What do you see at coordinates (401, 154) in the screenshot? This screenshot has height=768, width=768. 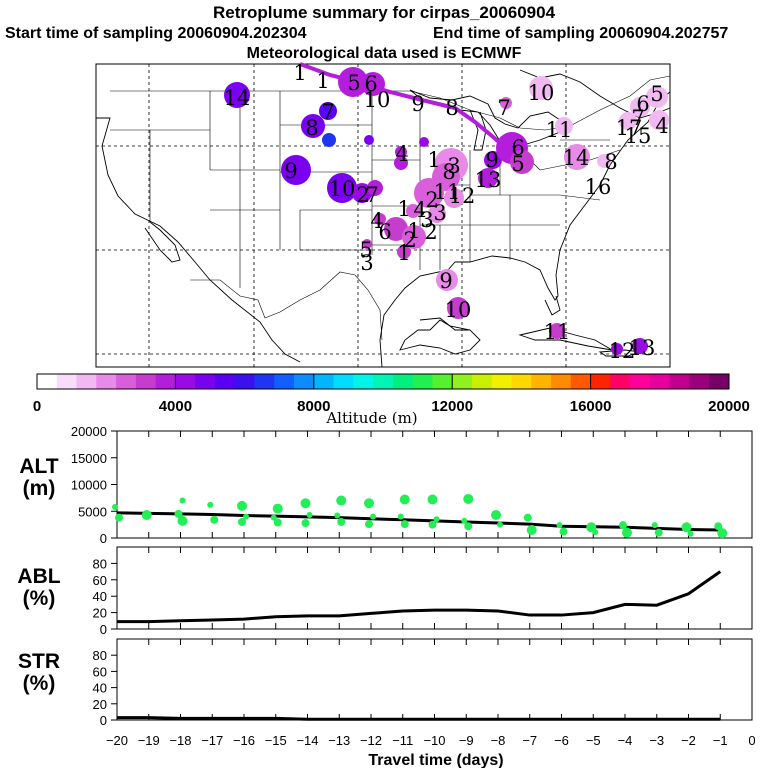 I see `plume-age-label: 4` at bounding box center [401, 154].